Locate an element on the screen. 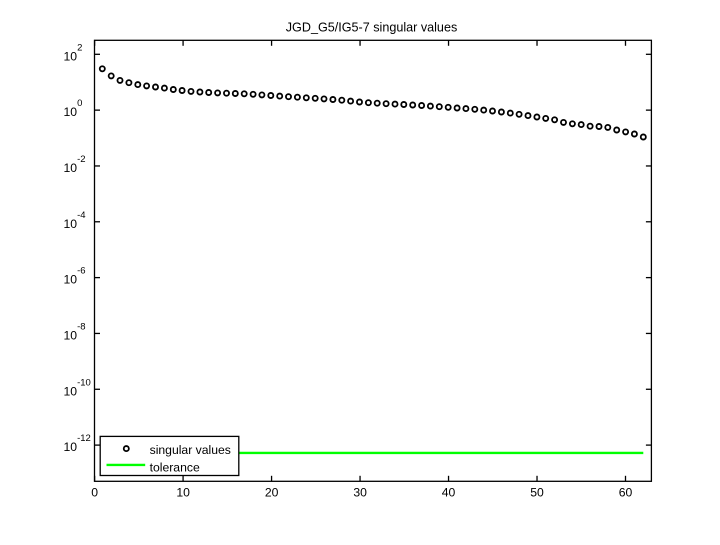  svg-text: 40 is located at coordinates (449, 493).